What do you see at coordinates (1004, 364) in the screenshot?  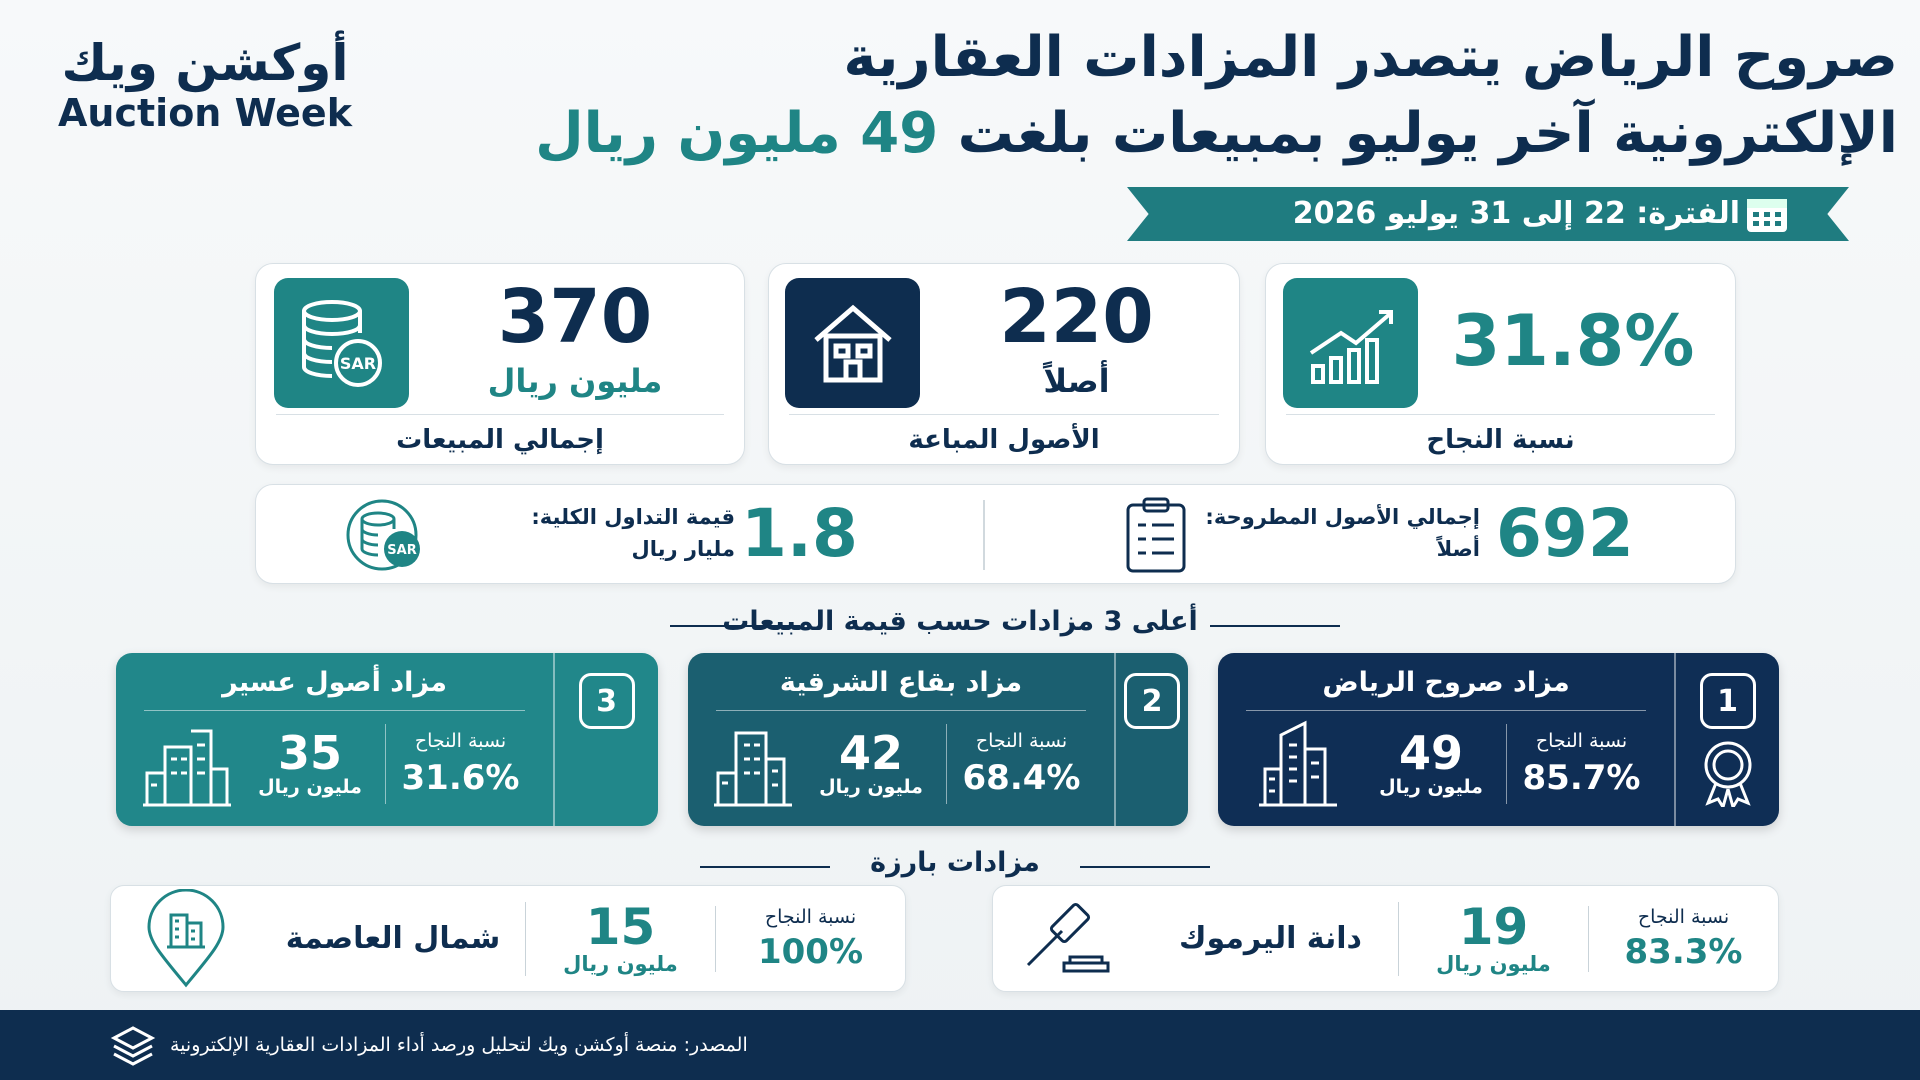 I see `kpi-card: 220 أصلاً الأصول المباعة` at bounding box center [1004, 364].